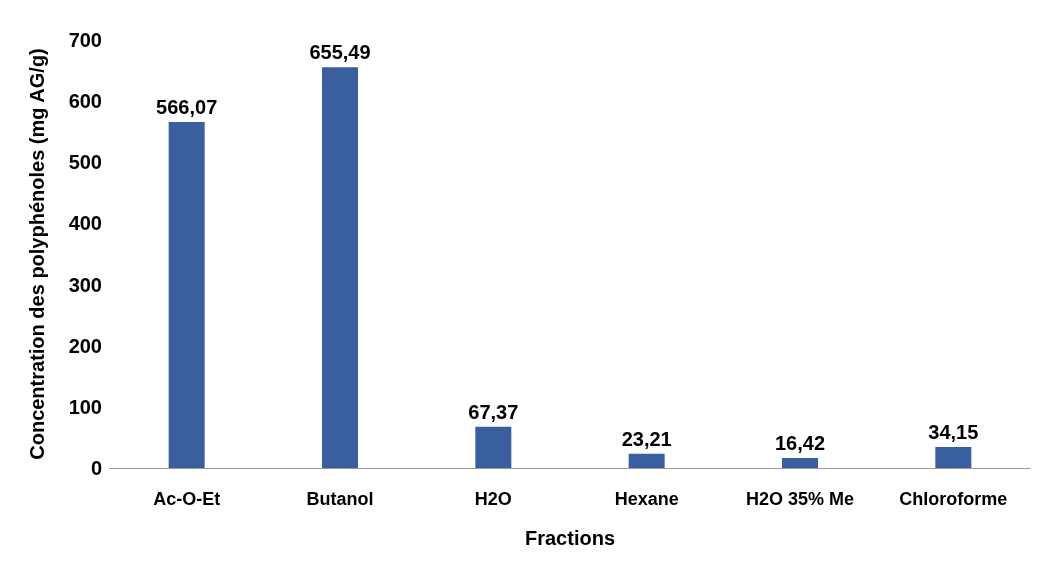  I want to click on x-tick-label: Hexane, so click(646, 499).